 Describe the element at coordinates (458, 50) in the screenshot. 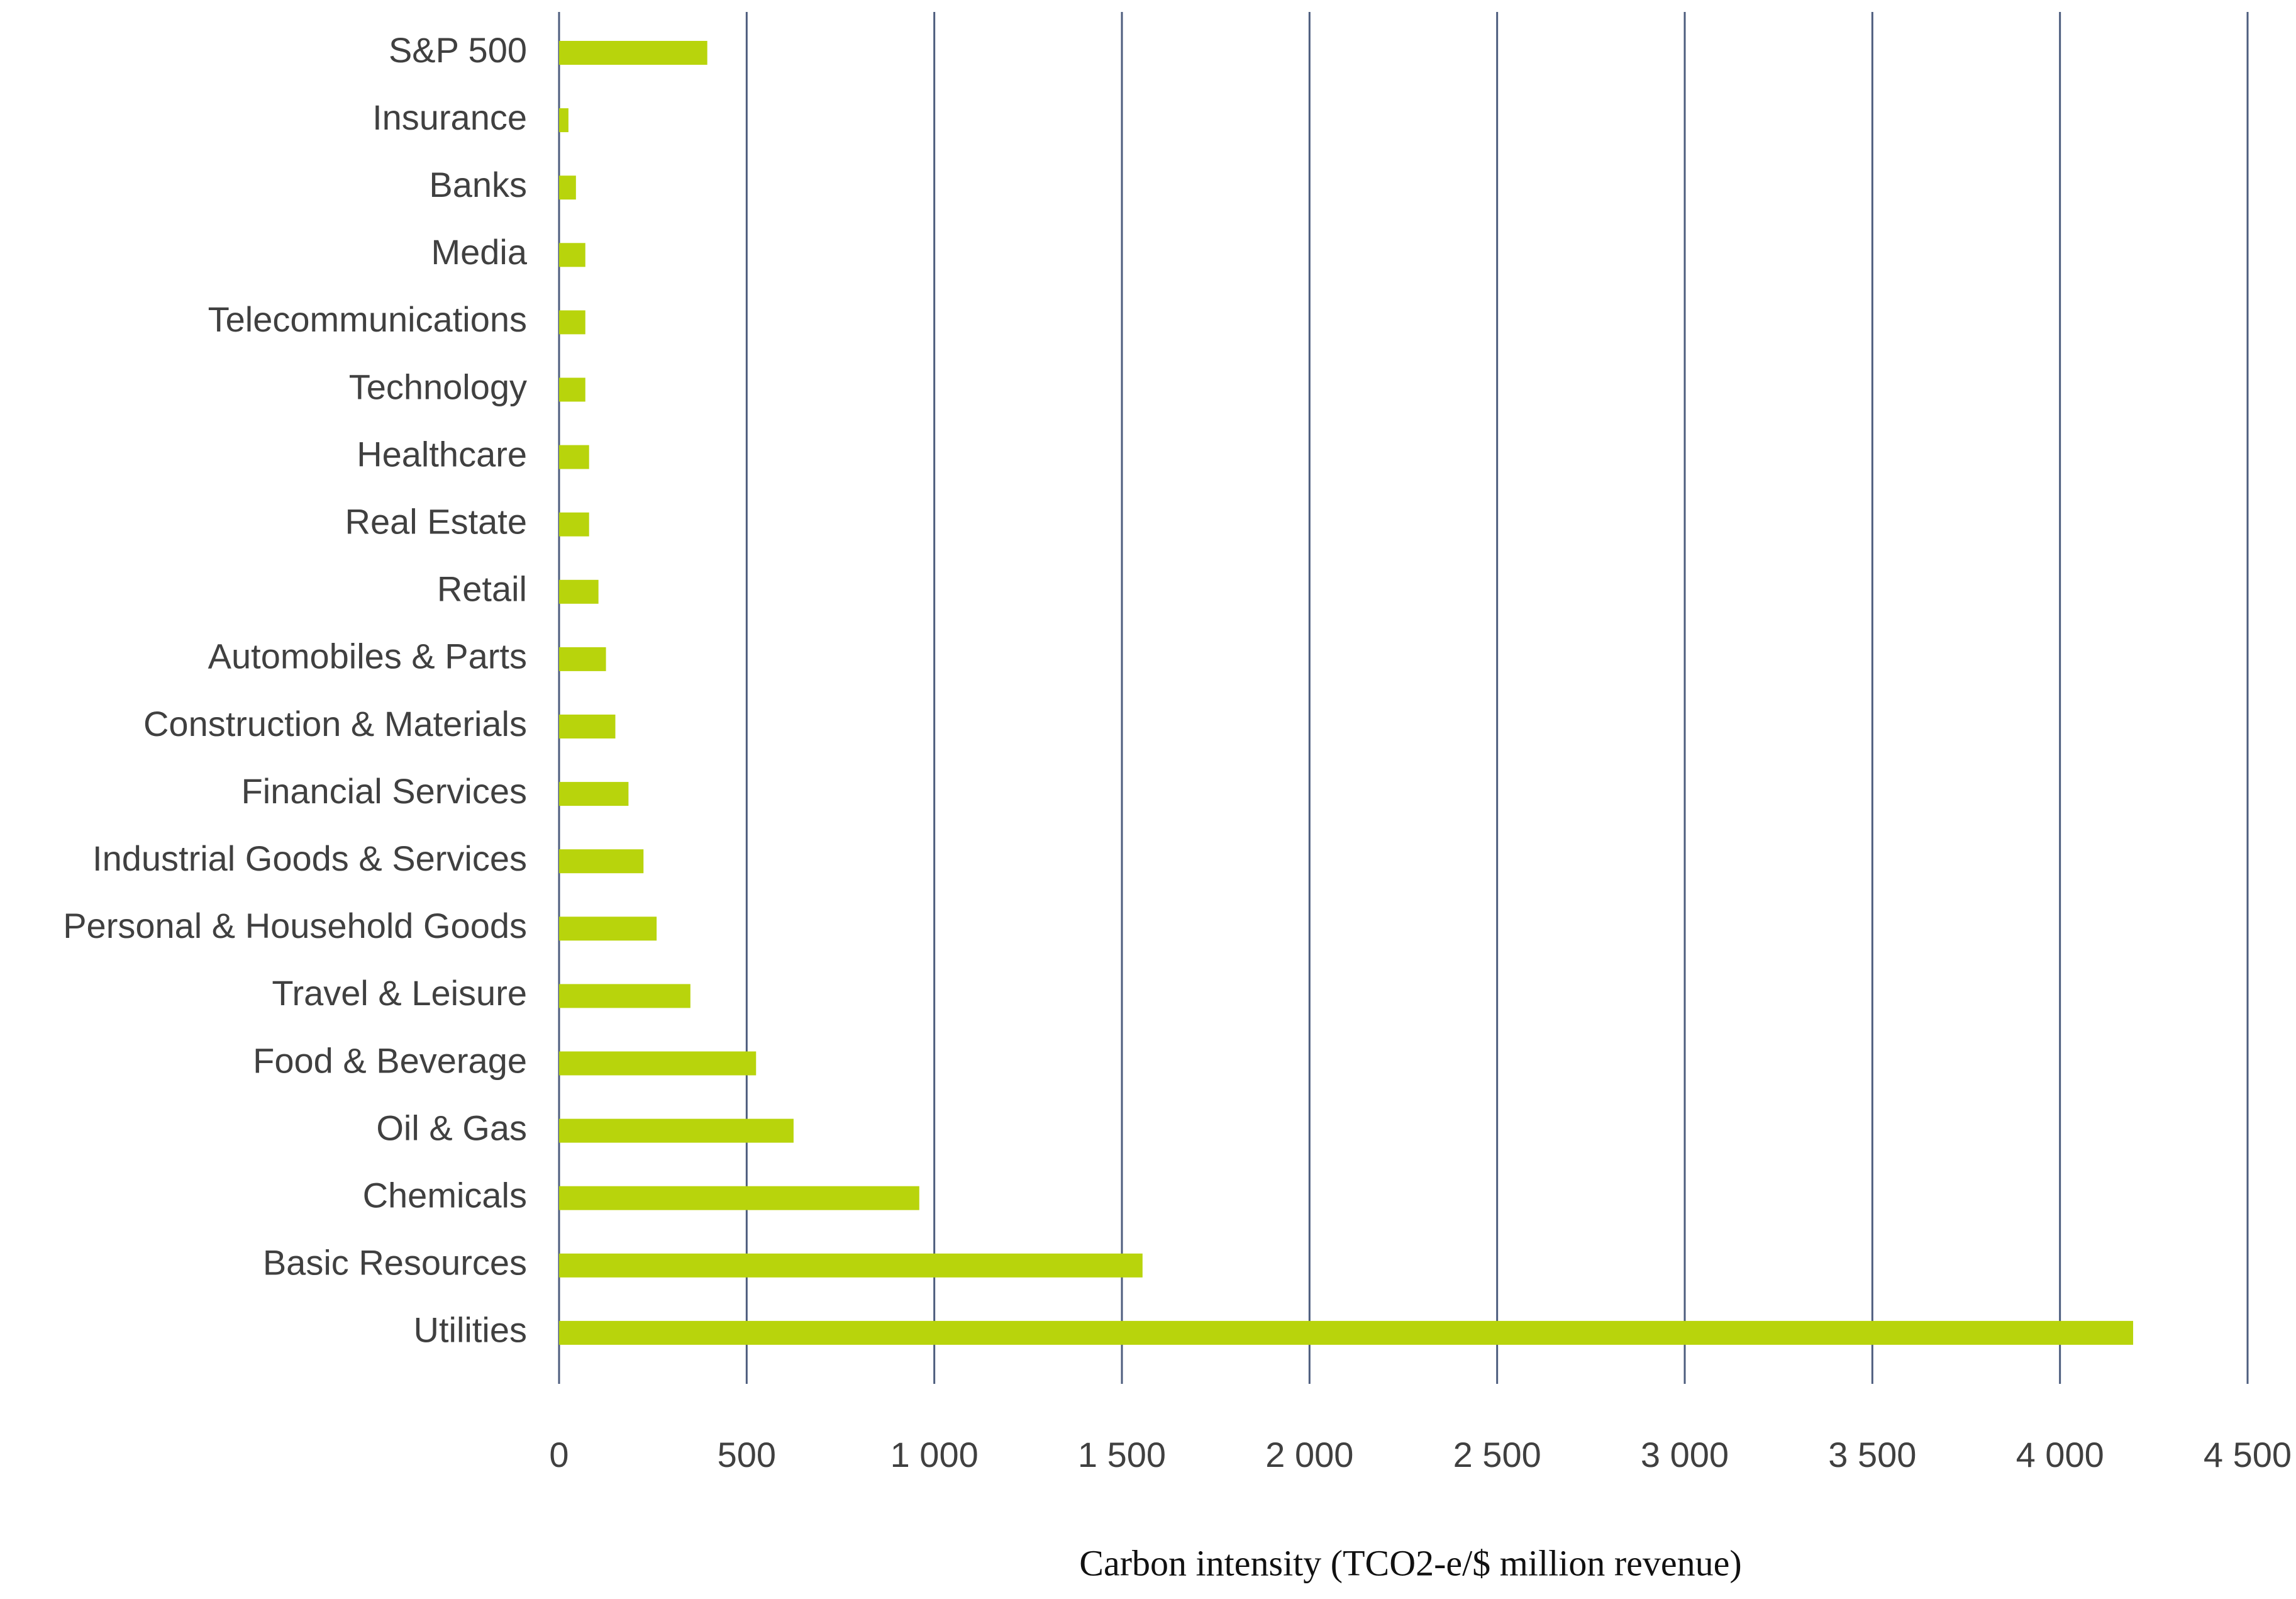

I see `y-tick-label: S&P 500` at that location.